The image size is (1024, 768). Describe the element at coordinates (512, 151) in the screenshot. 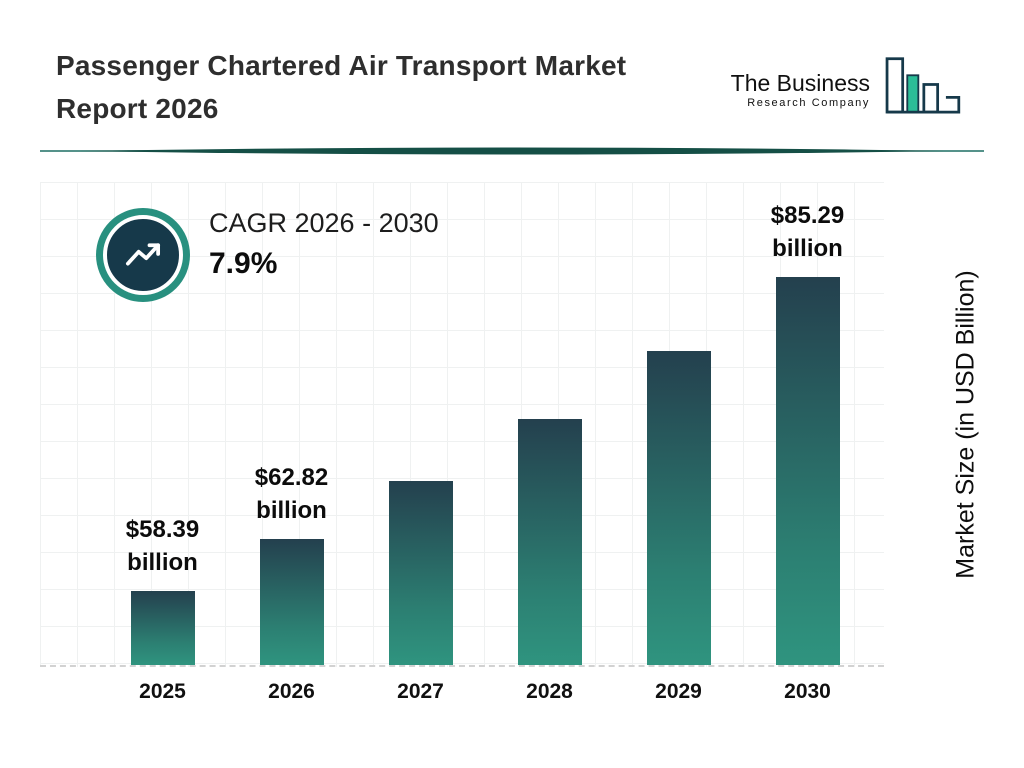

I see `header-divider` at that location.